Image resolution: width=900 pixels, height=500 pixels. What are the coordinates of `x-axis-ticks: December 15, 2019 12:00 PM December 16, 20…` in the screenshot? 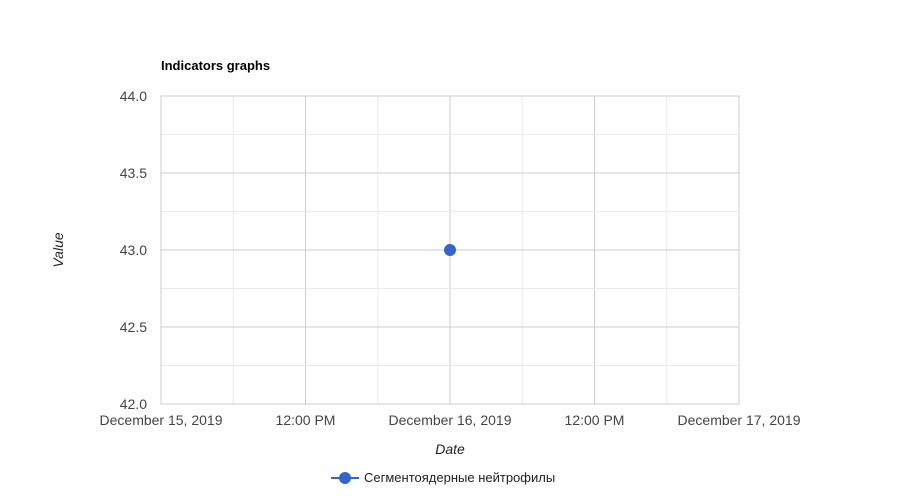 It's located at (450, 420).